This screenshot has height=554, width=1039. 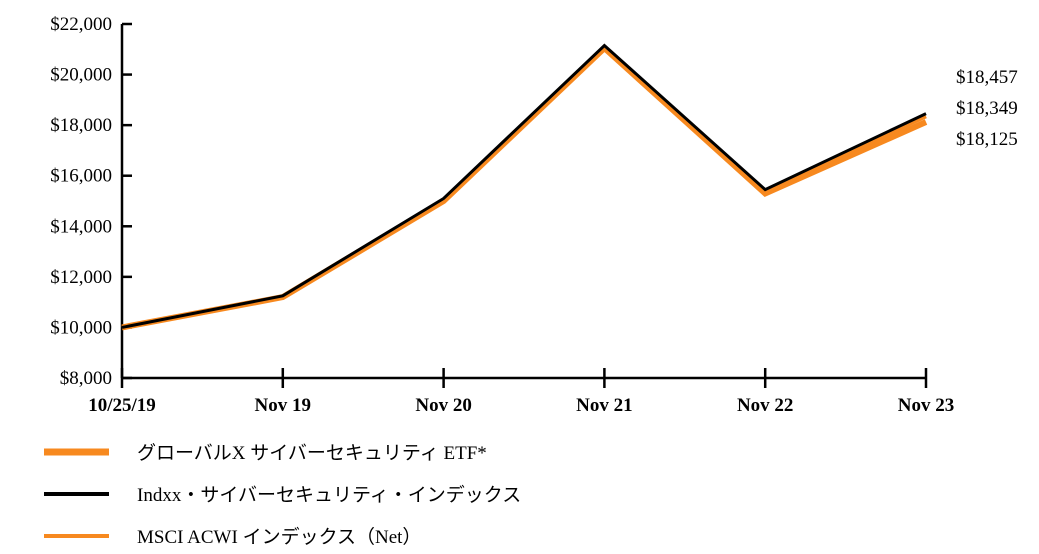 What do you see at coordinates (926, 405) in the screenshot?
I see `x-tick-label: Nov 23` at bounding box center [926, 405].